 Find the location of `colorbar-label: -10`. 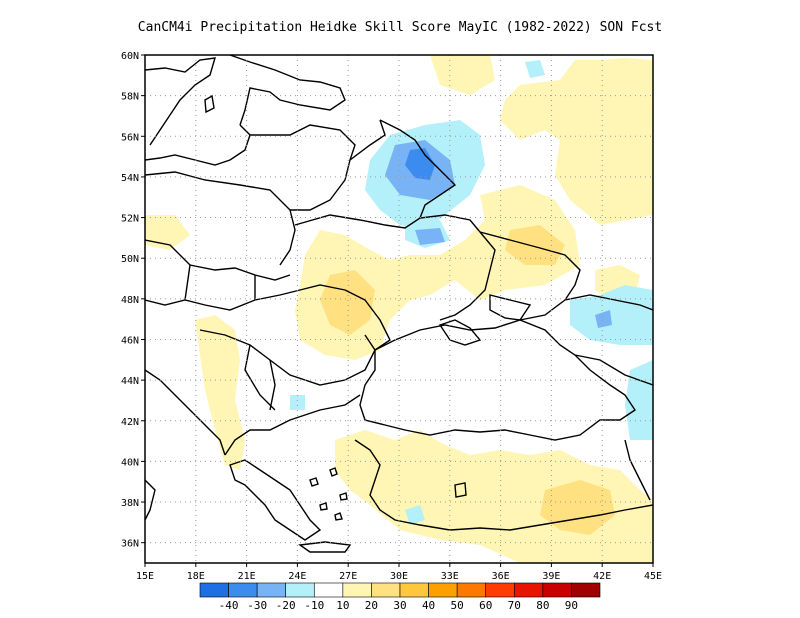

colorbar-label: -10 is located at coordinates (314, 605).